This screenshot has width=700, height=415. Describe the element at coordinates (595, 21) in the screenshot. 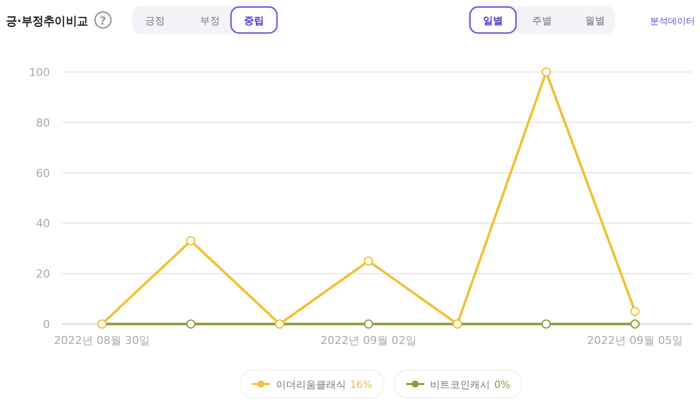

I see `text: 월별` at that location.